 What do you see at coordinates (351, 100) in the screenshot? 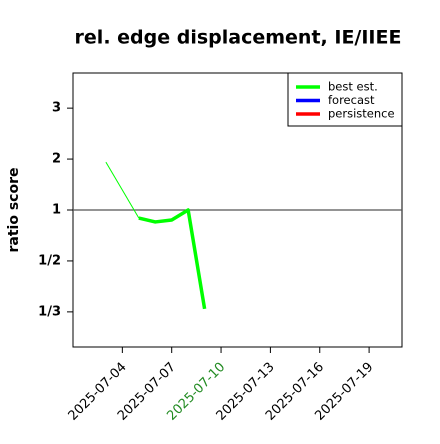
I see `legend-label: forecast` at bounding box center [351, 100].